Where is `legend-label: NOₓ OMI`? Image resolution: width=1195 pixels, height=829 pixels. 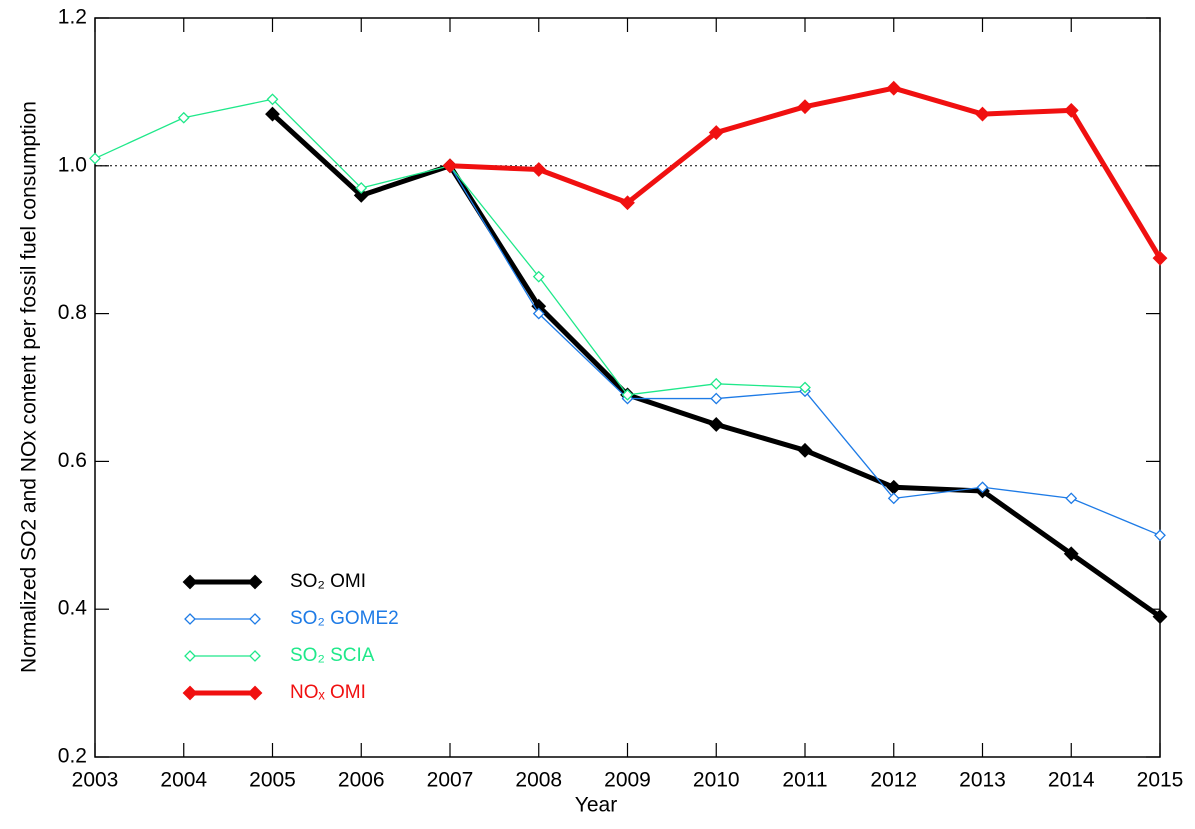
legend-label: NOₓ OMI is located at coordinates (328, 692).